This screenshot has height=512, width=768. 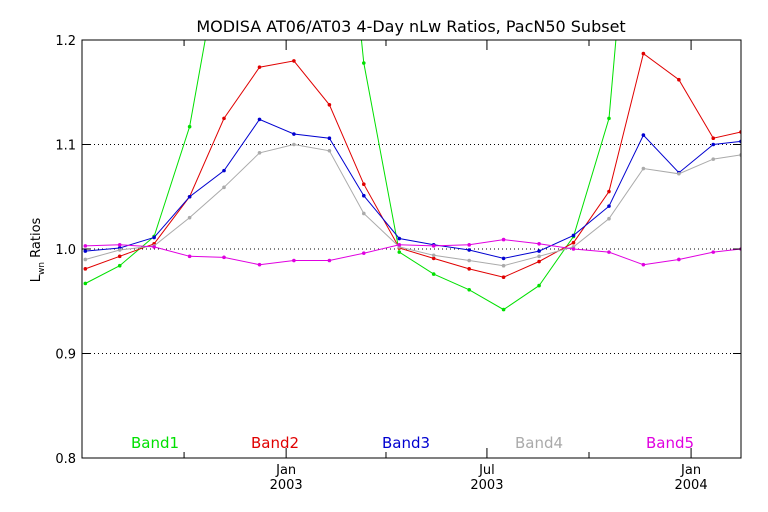 What do you see at coordinates (38, 249) in the screenshot?
I see `y-axis-label: Lwn Ratios` at bounding box center [38, 249].